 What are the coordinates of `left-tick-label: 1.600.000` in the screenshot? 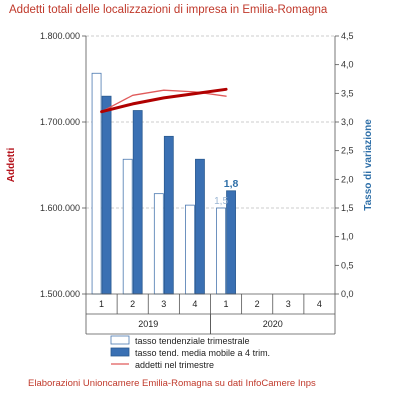 It's located at (60, 208).